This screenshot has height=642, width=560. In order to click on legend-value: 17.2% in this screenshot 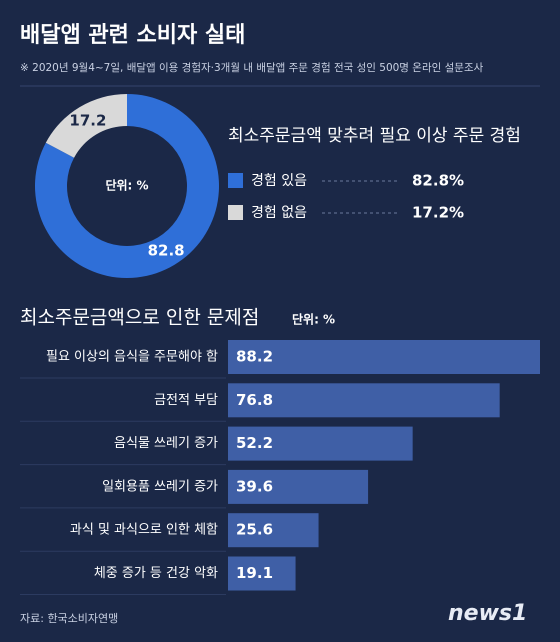, I will do `click(438, 213)`.